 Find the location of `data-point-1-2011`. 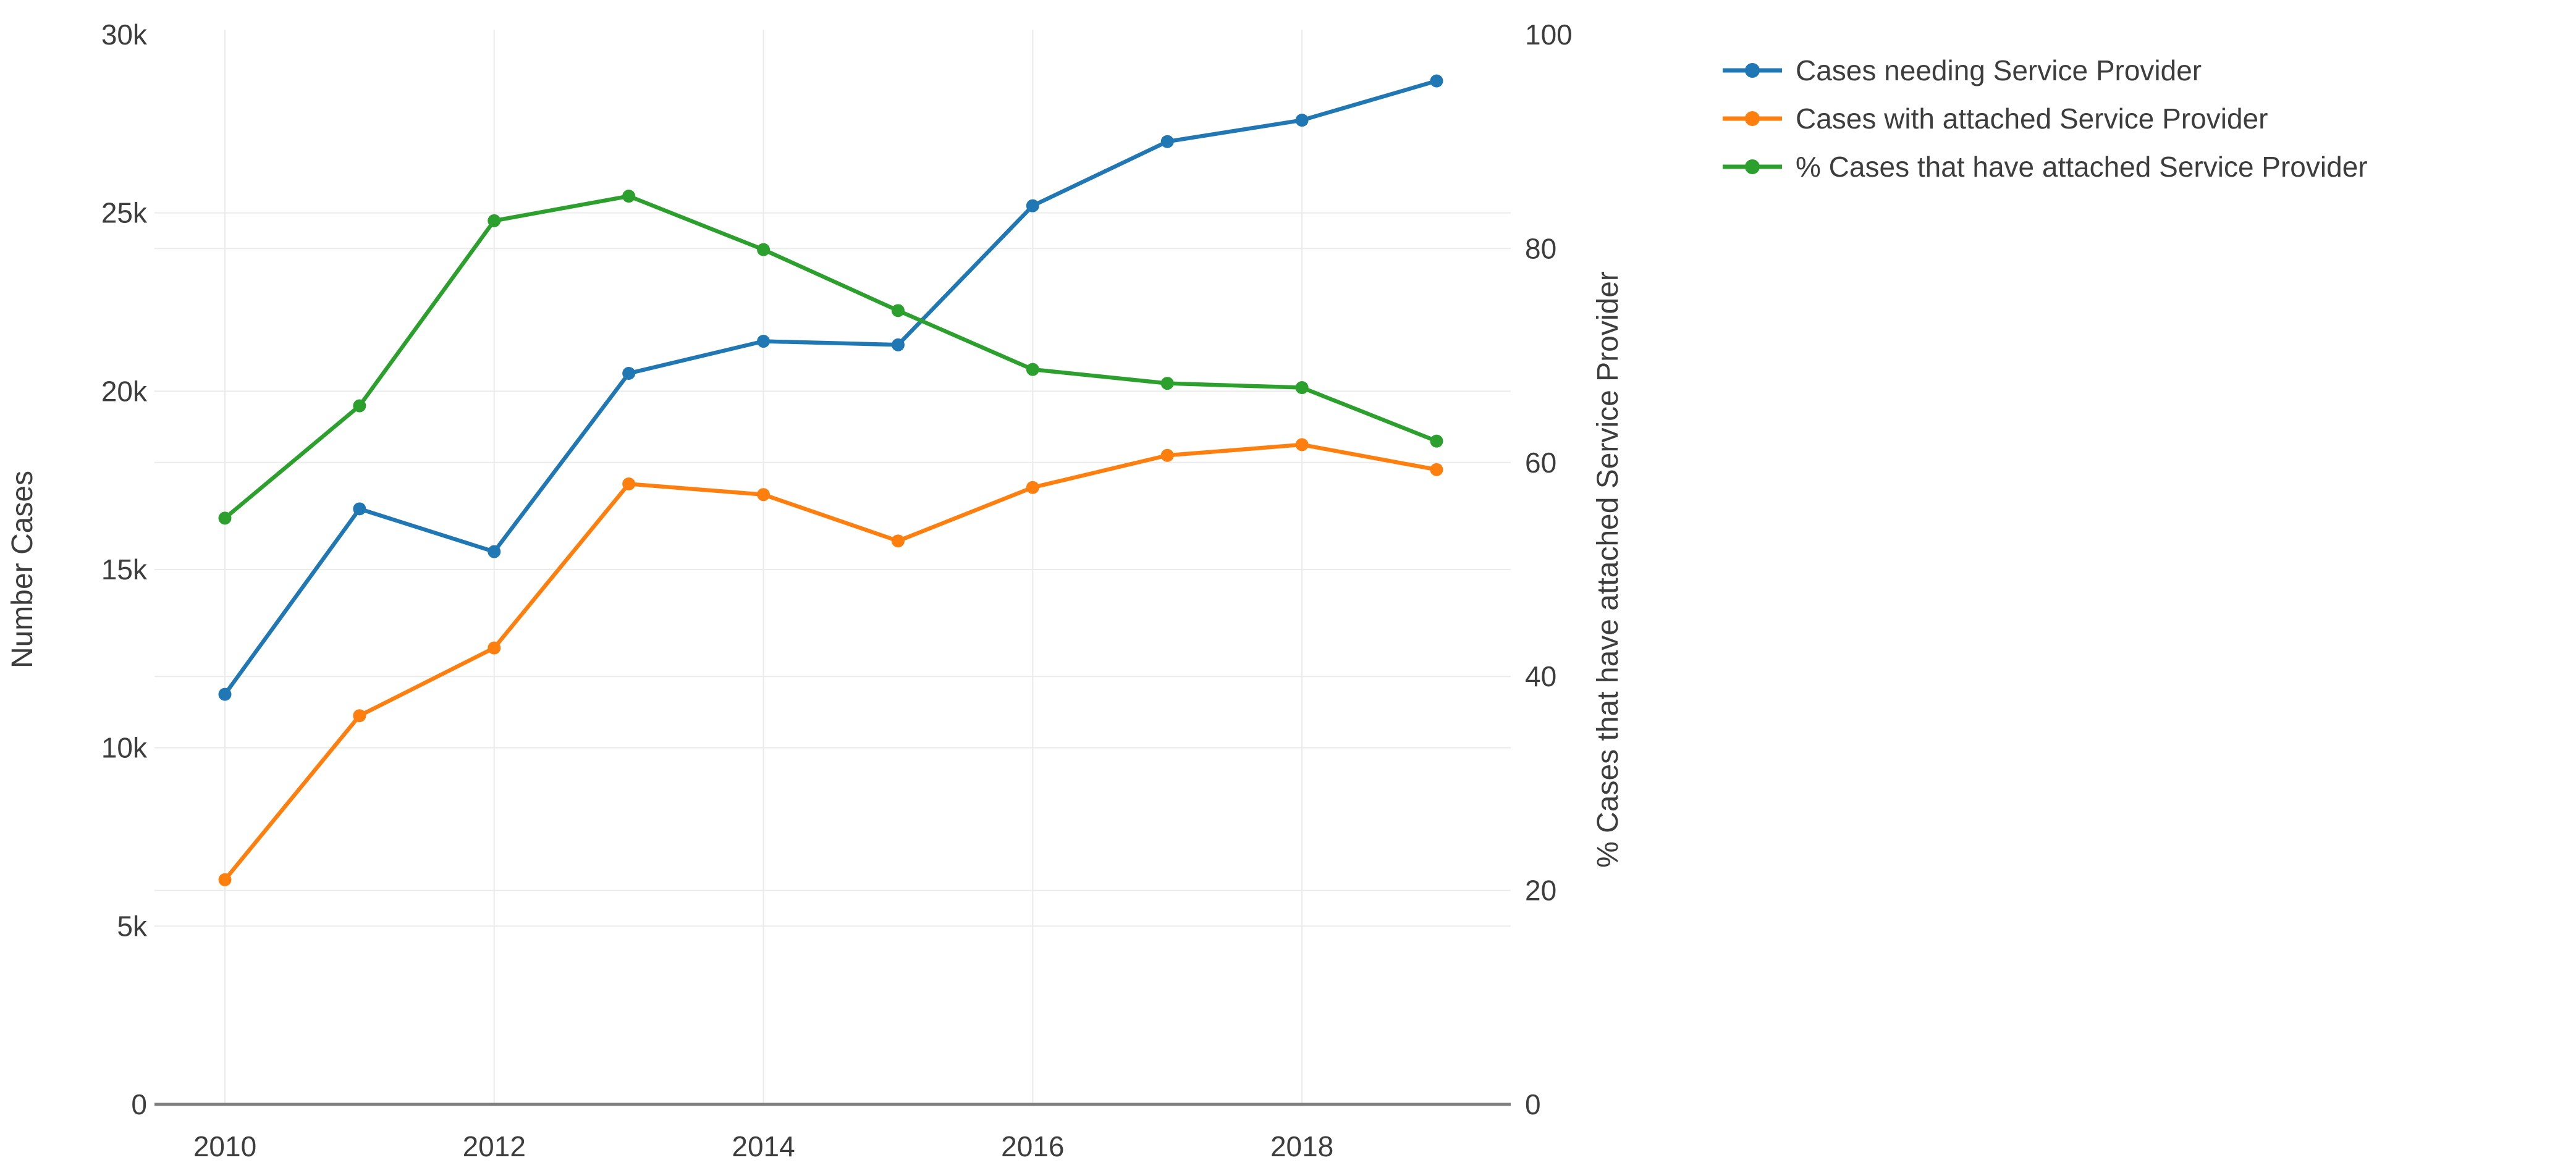

data-point-1-2011 is located at coordinates (359, 716).